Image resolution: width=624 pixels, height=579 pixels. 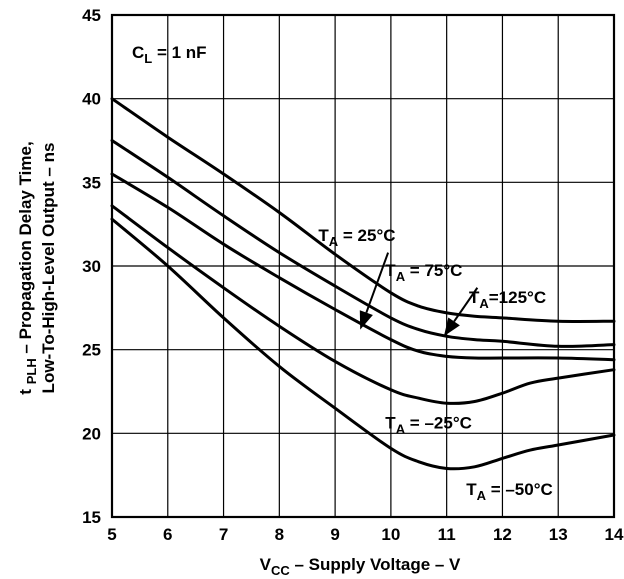 What do you see at coordinates (31, 371) in the screenshot?
I see `y-title-sub: PLH` at bounding box center [31, 371].